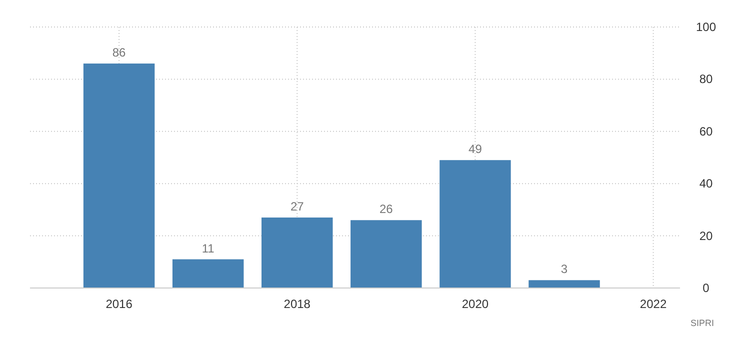  I want to click on y-tick-label: 60, so click(706, 131).